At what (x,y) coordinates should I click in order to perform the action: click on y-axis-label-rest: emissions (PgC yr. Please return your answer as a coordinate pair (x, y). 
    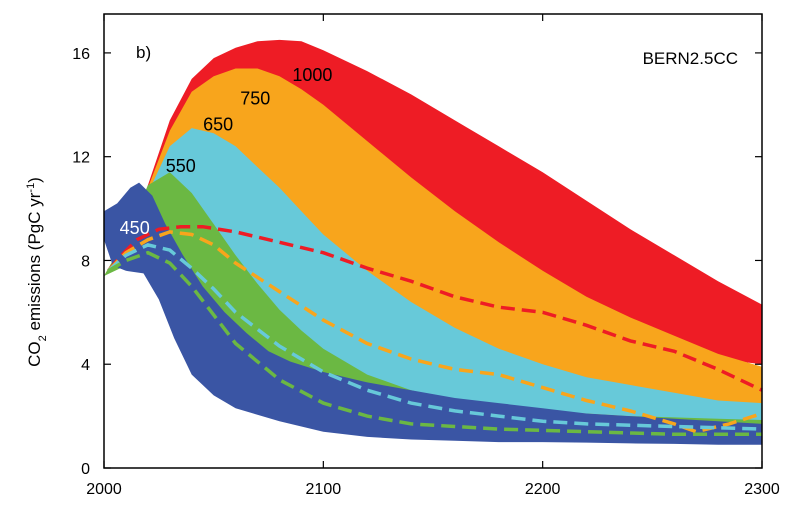
    Looking at the image, I should click on (34, 263).